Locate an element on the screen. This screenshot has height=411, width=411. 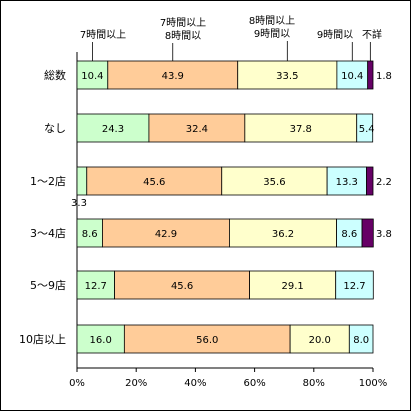
data-label: 2.2 is located at coordinates (384, 182).